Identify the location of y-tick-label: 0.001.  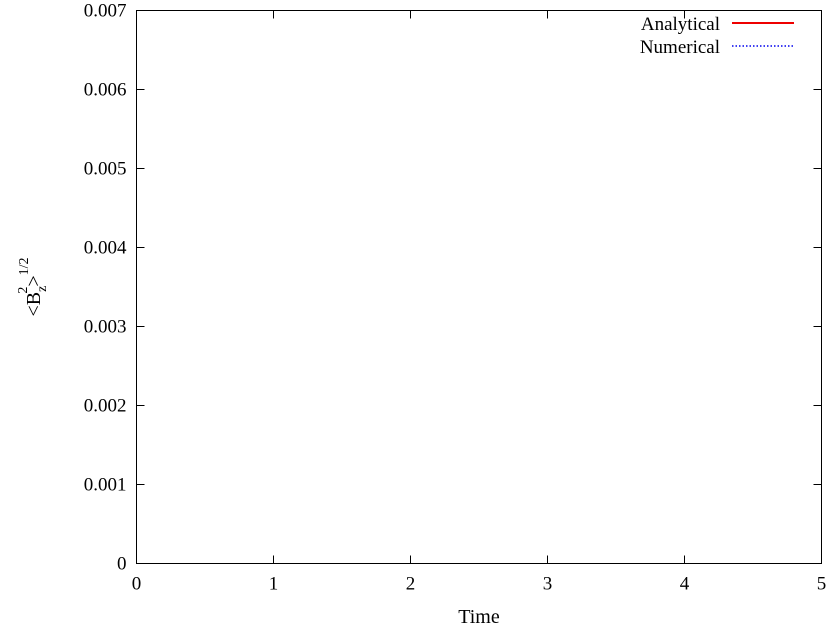
(105, 485).